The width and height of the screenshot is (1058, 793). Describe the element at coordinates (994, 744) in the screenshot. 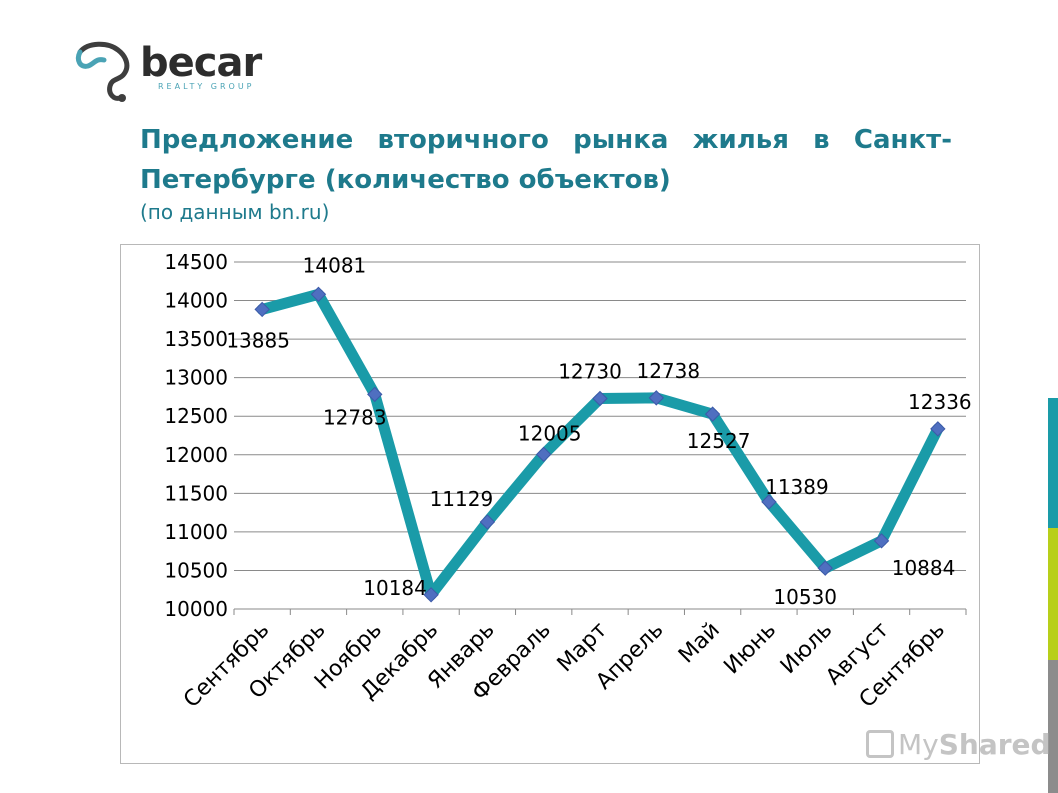

I see `watermark-suffix: Shared` at that location.